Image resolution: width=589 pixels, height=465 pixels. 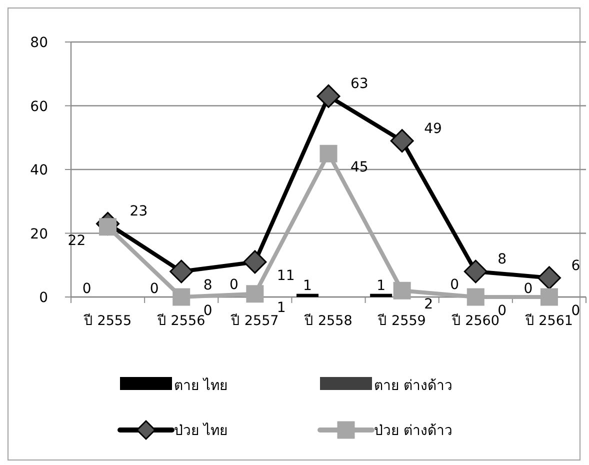 What do you see at coordinates (475, 321) in the screenshot?
I see `x-tick-label: ปี 2560` at bounding box center [475, 321].